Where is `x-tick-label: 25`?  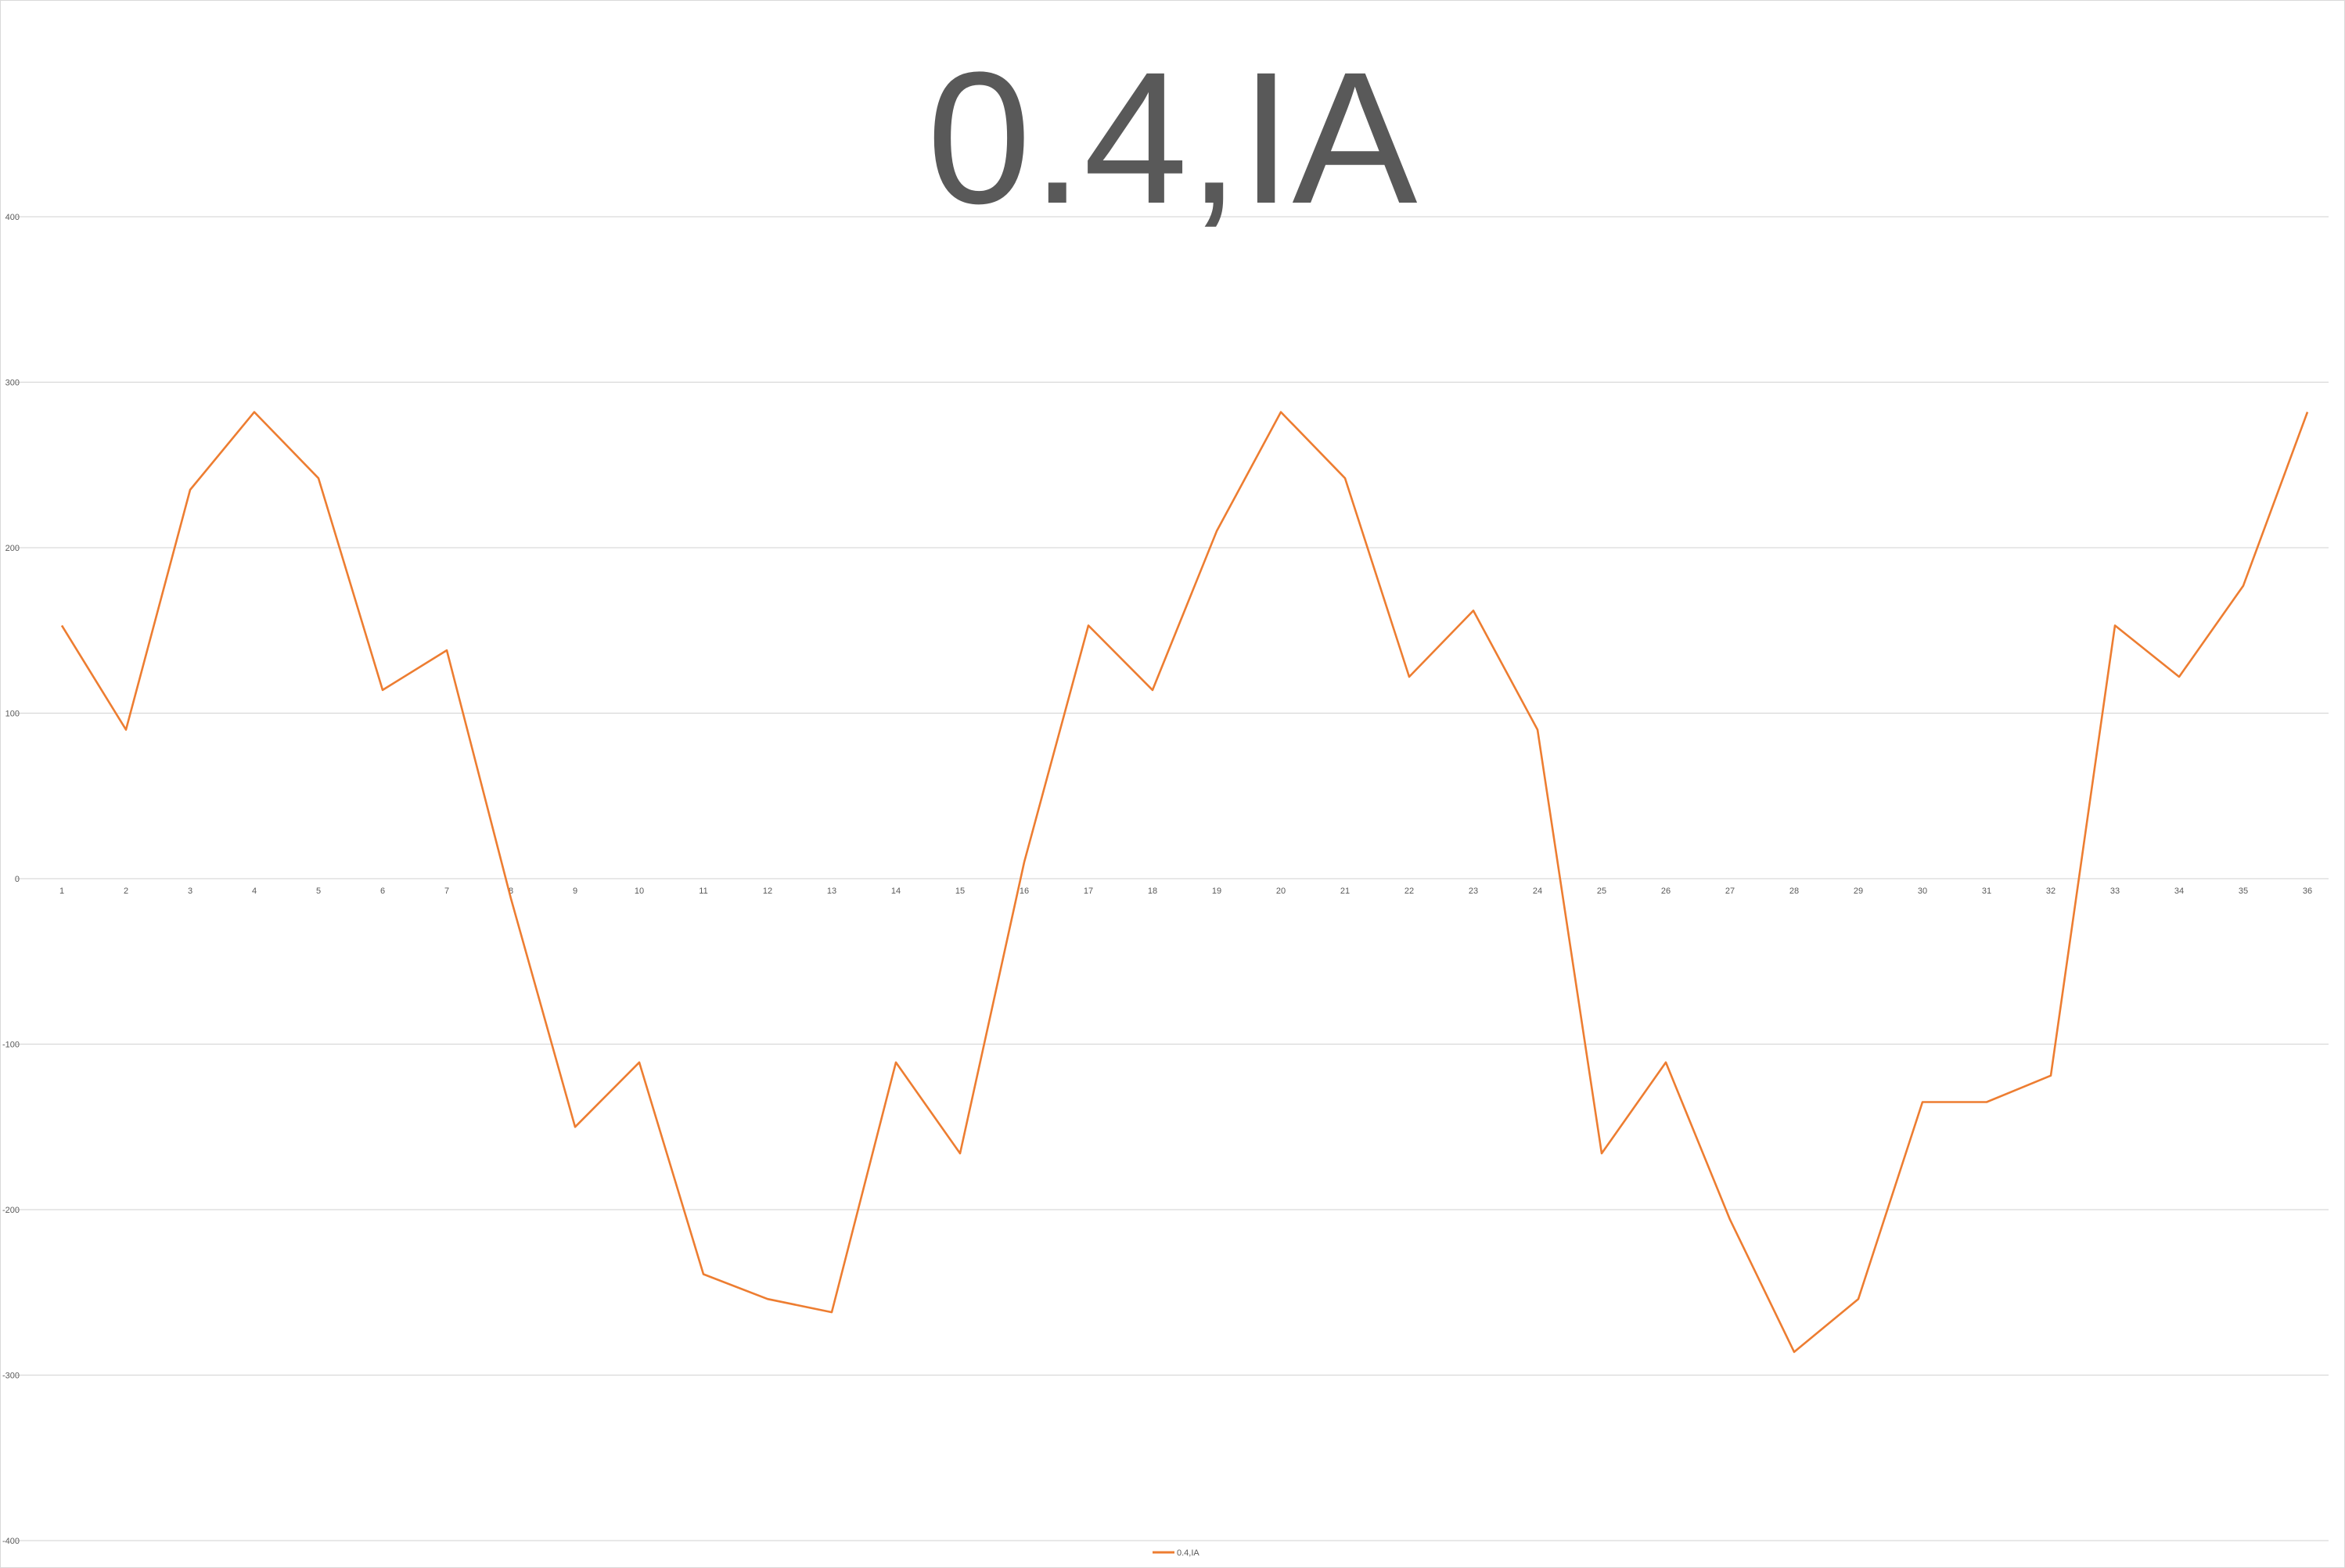 x-tick-label: 25 is located at coordinates (1602, 891).